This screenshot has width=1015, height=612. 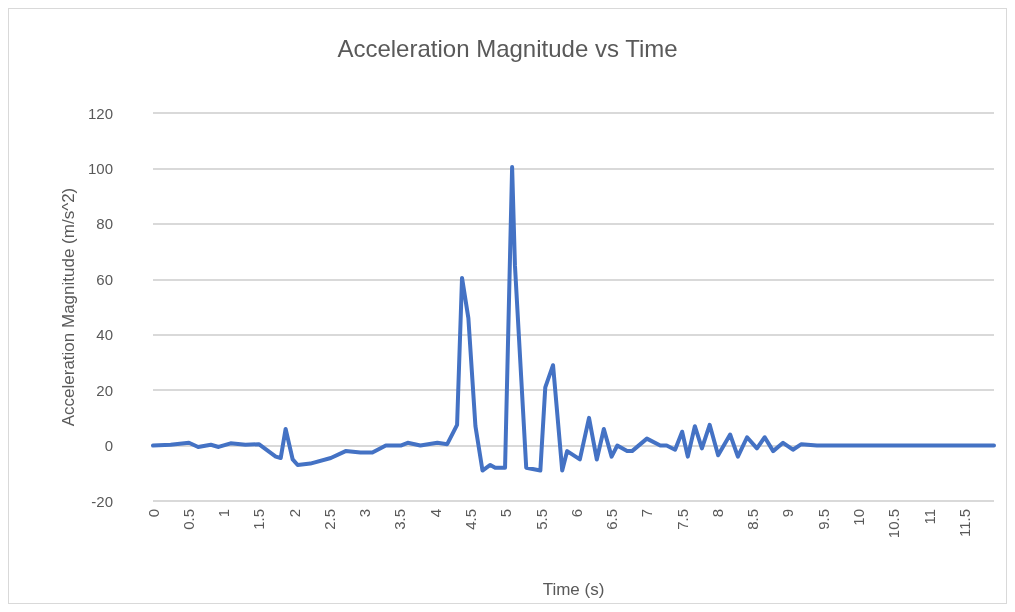 What do you see at coordinates (100, 168) in the screenshot?
I see `y-tick-label: 100` at bounding box center [100, 168].